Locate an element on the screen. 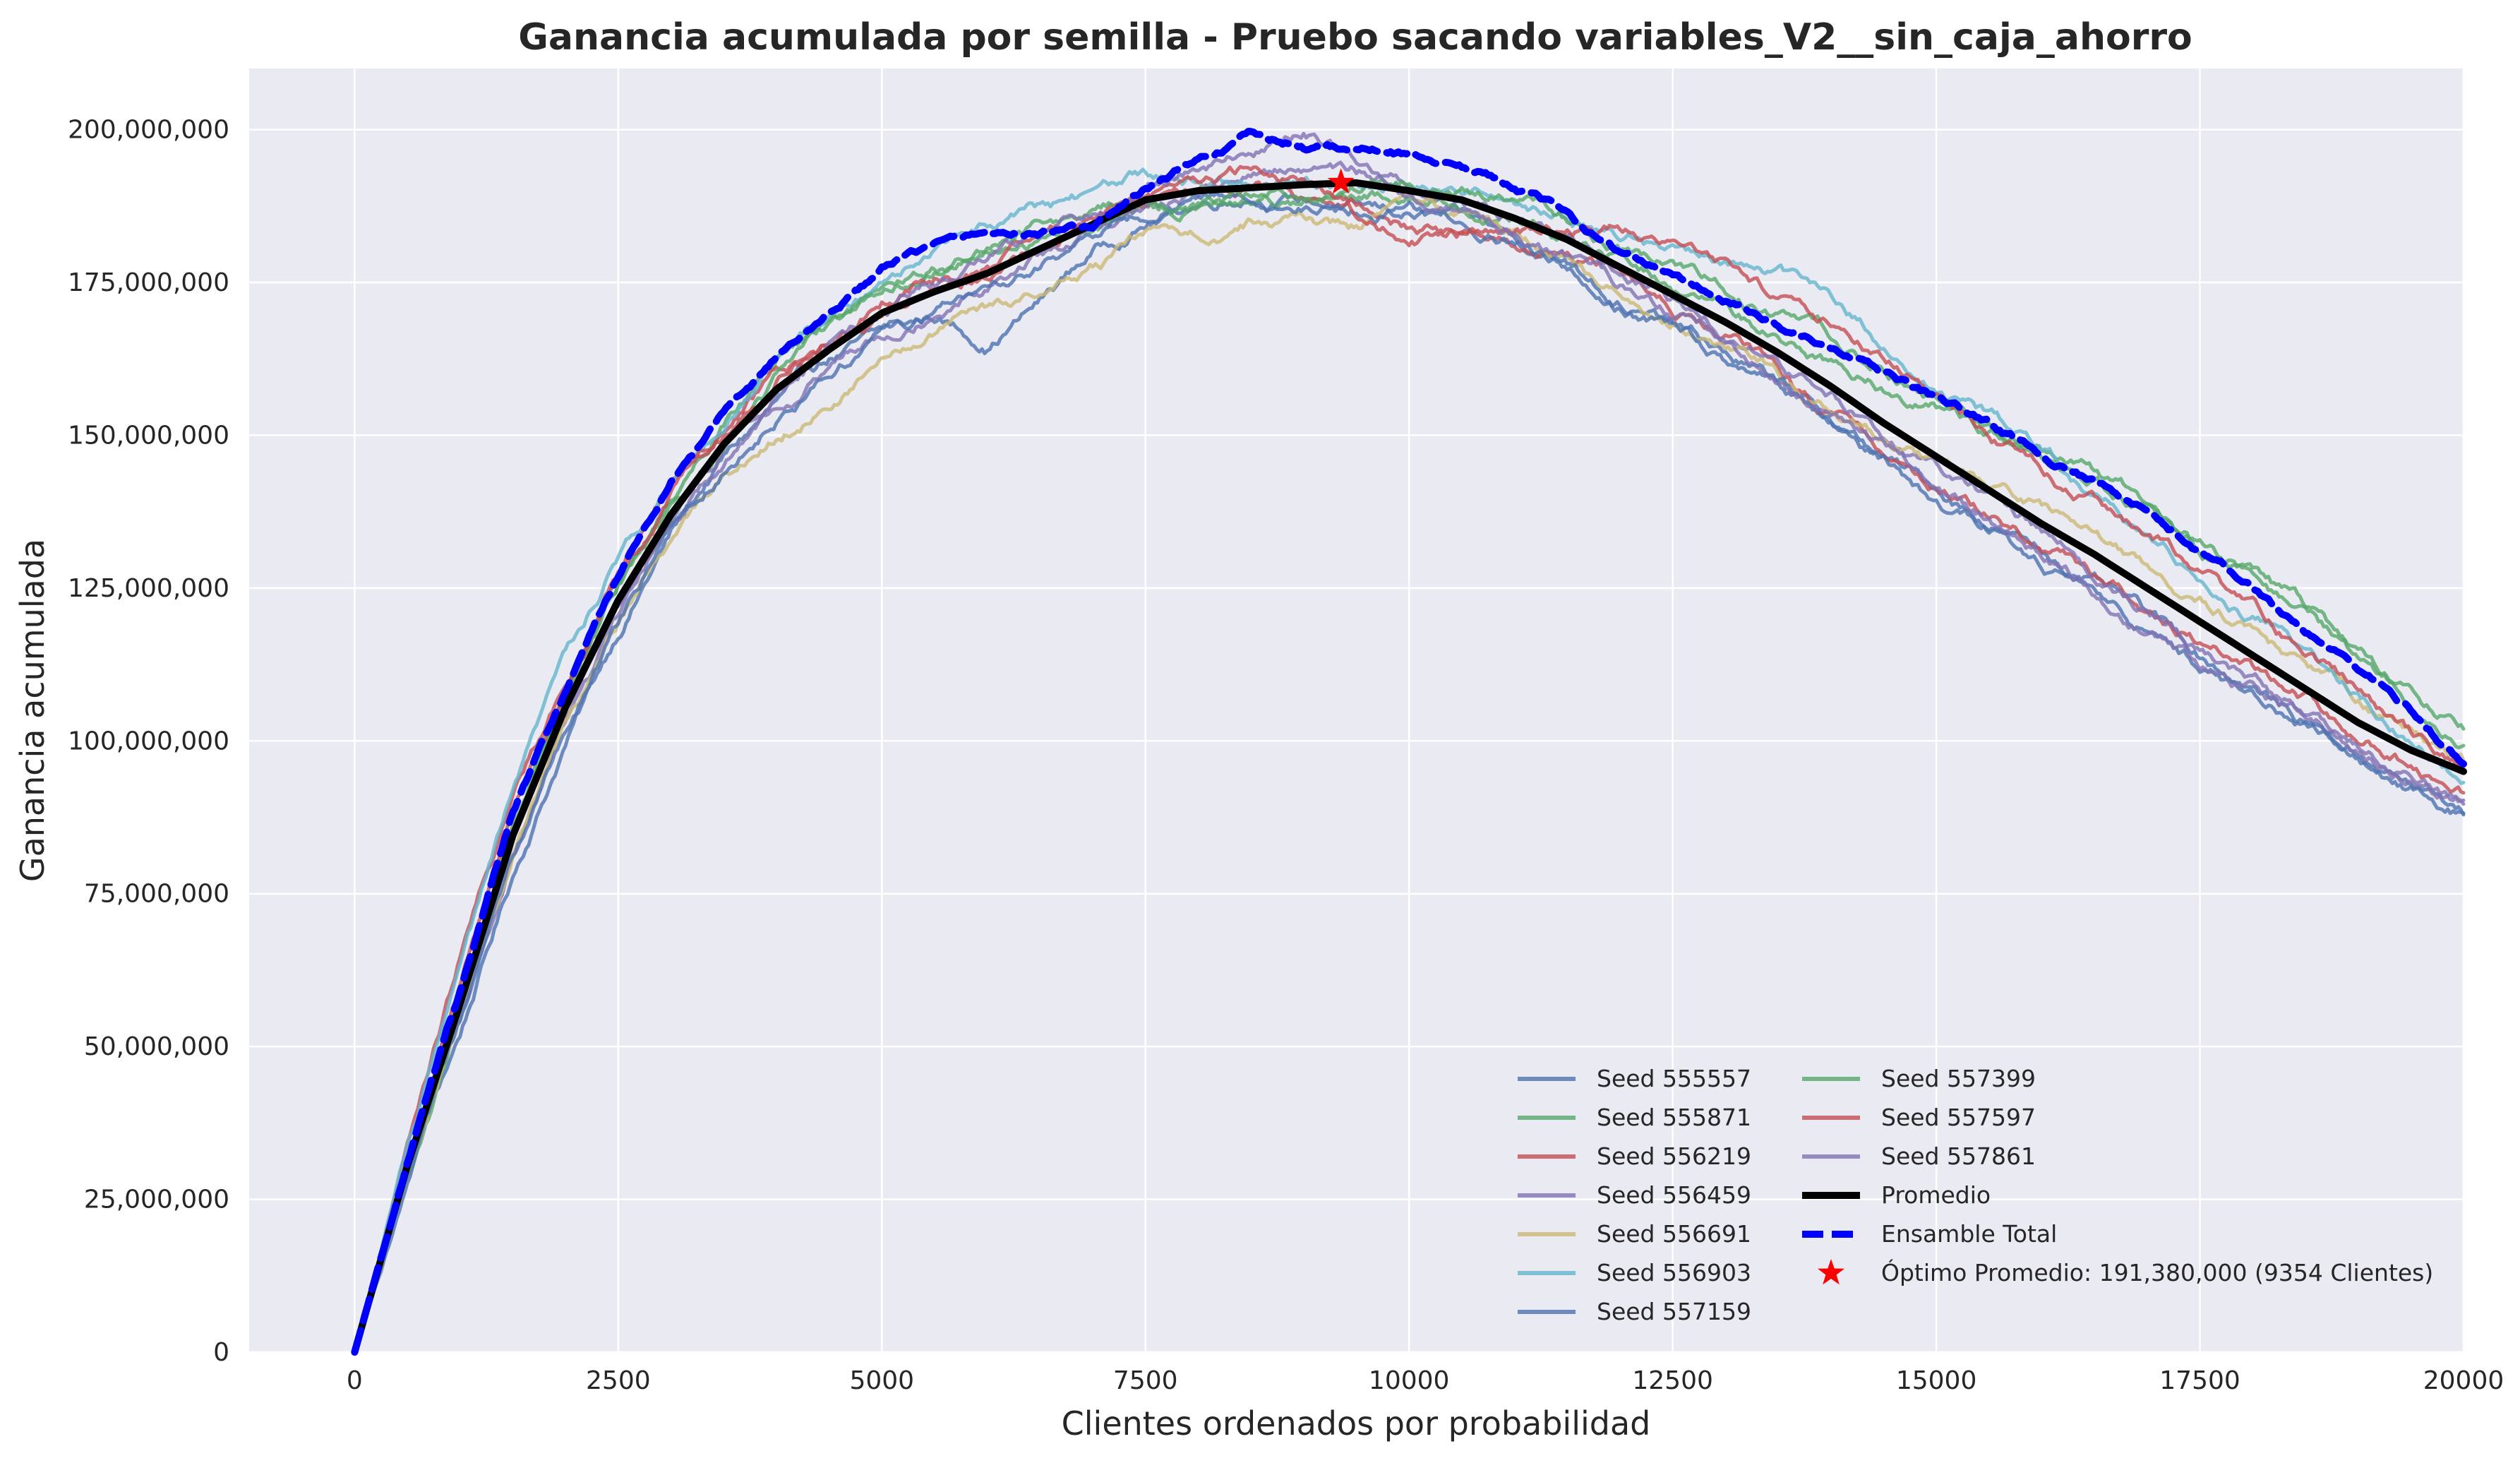  y-tick-label: 75,000,000 is located at coordinates (157, 894).